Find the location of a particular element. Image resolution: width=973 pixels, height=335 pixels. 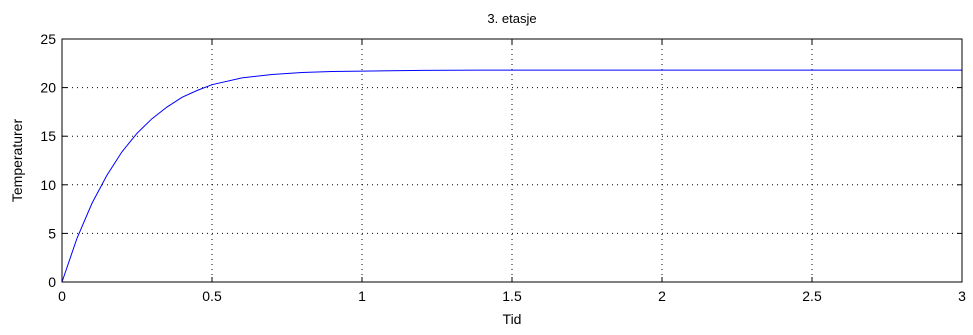

x-tick-label: 1.5 is located at coordinates (512, 296).